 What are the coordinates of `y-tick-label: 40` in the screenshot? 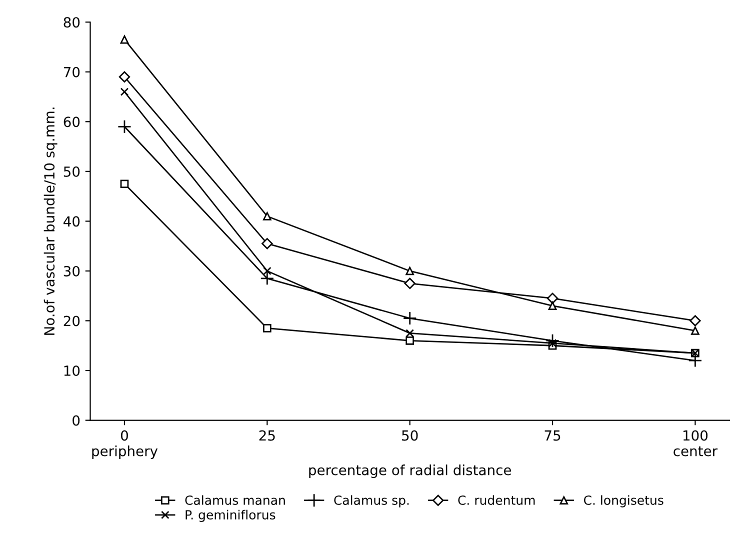 It's located at (72, 221).